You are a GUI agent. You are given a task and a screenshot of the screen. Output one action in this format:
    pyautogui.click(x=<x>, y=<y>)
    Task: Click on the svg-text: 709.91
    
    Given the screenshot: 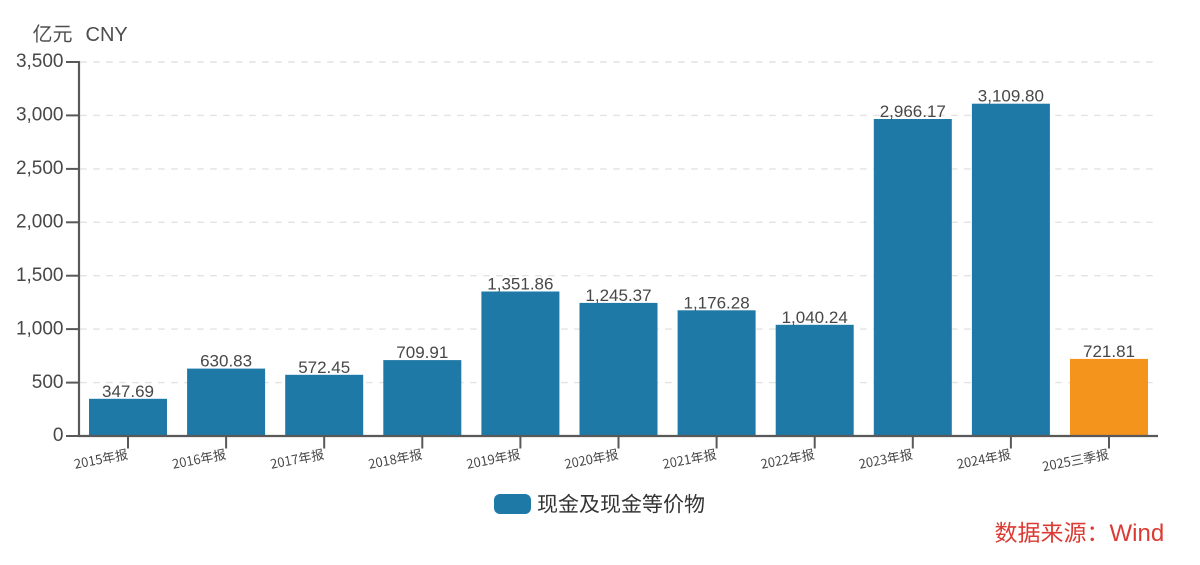 What is the action you would take?
    pyautogui.click(x=422, y=352)
    